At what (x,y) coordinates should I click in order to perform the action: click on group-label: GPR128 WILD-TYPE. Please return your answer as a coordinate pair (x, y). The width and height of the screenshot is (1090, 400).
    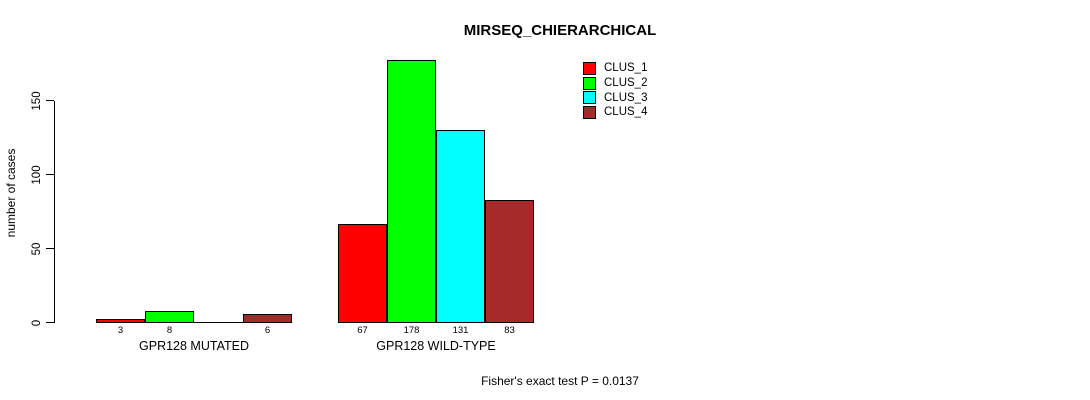
    Looking at the image, I should click on (436, 346).